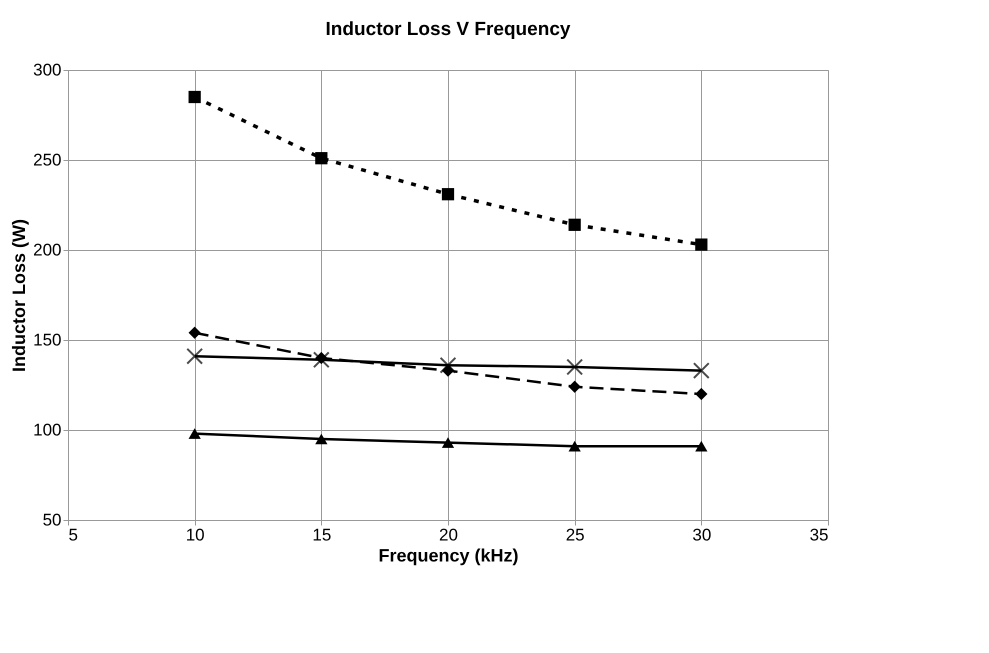  What do you see at coordinates (52, 520) in the screenshot?
I see `y-tick-label: 50` at bounding box center [52, 520].